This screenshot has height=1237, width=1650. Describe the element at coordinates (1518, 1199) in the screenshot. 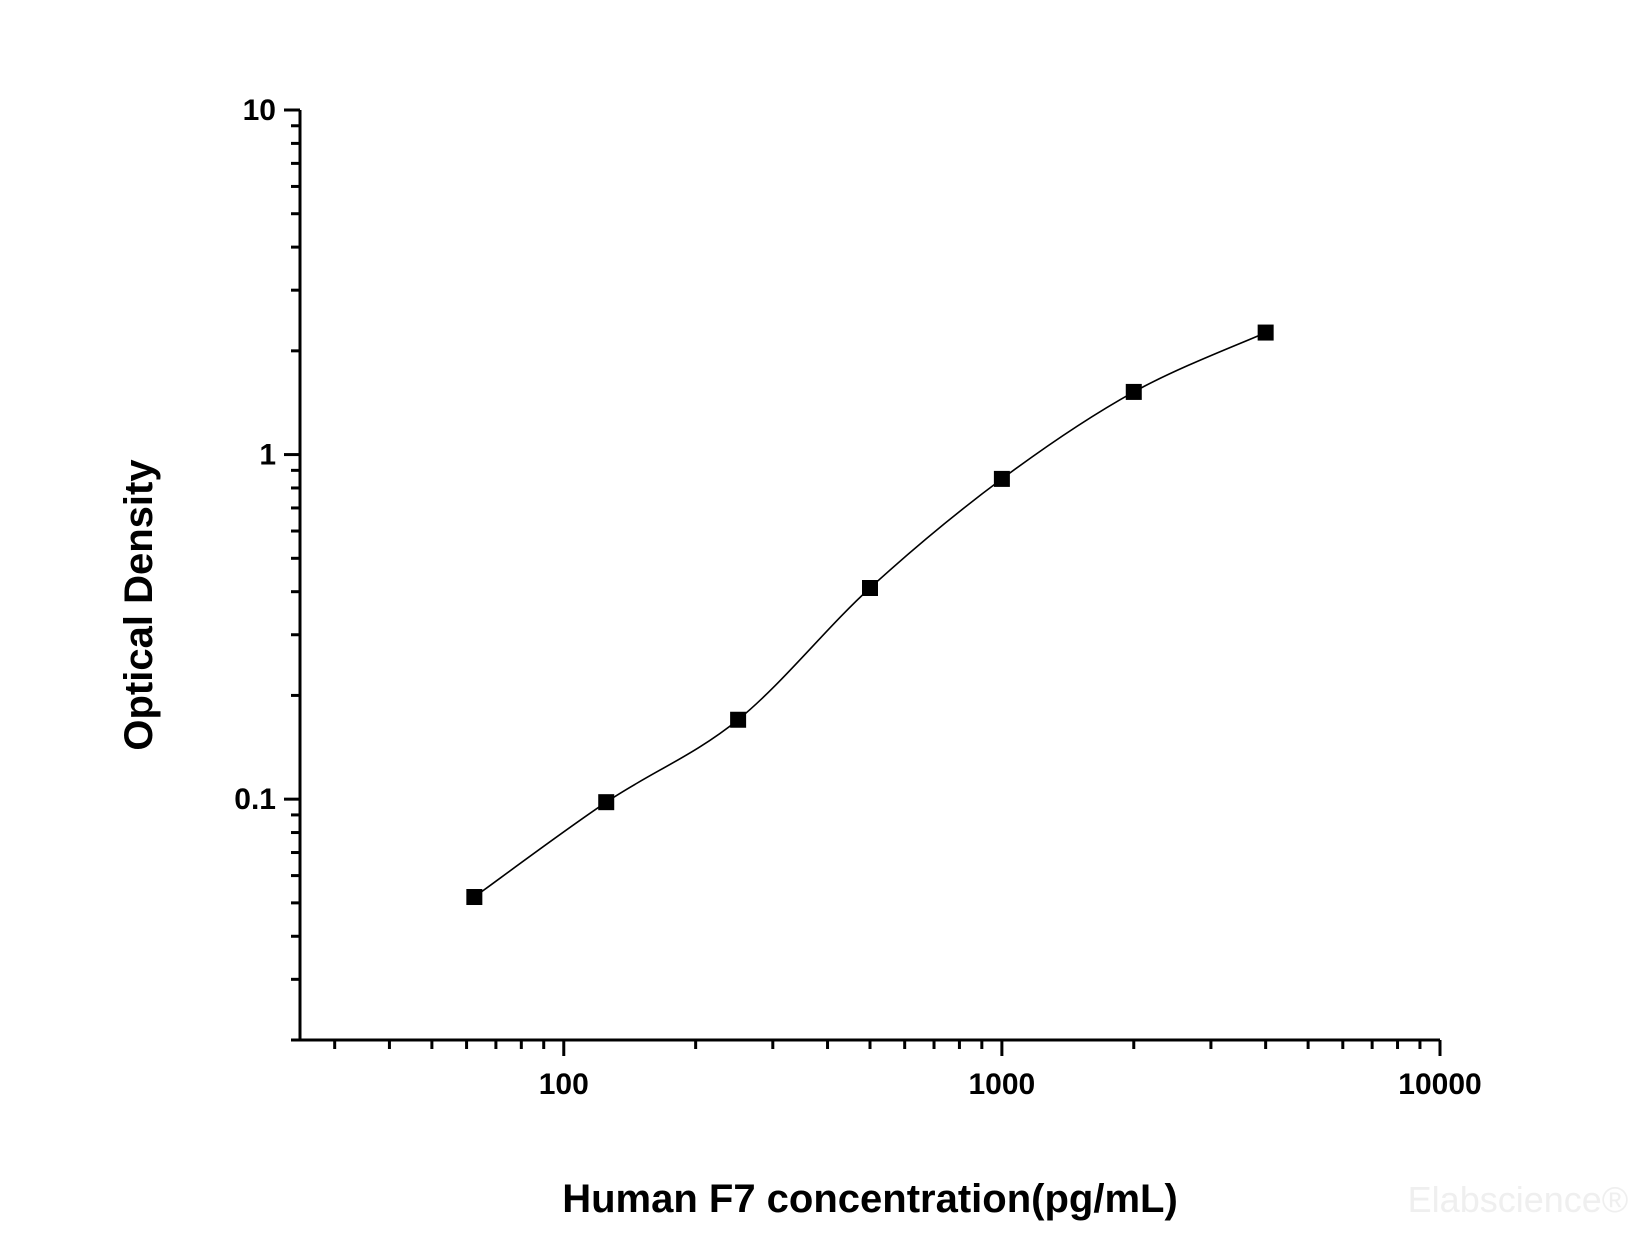

I see `watermark-logo: Elabscience®` at that location.